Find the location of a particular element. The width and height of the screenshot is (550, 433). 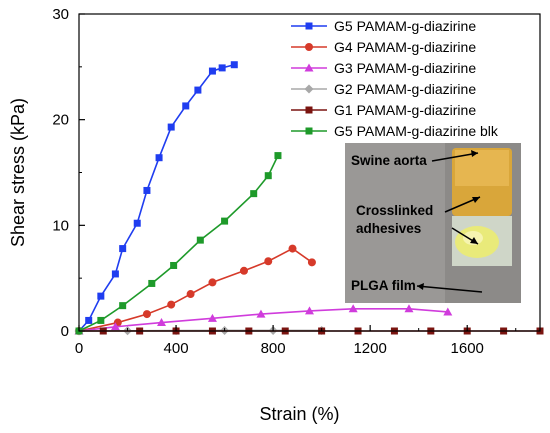

legend-entry: G2 PAMAM-g-diazirine is located at coordinates (383, 89).